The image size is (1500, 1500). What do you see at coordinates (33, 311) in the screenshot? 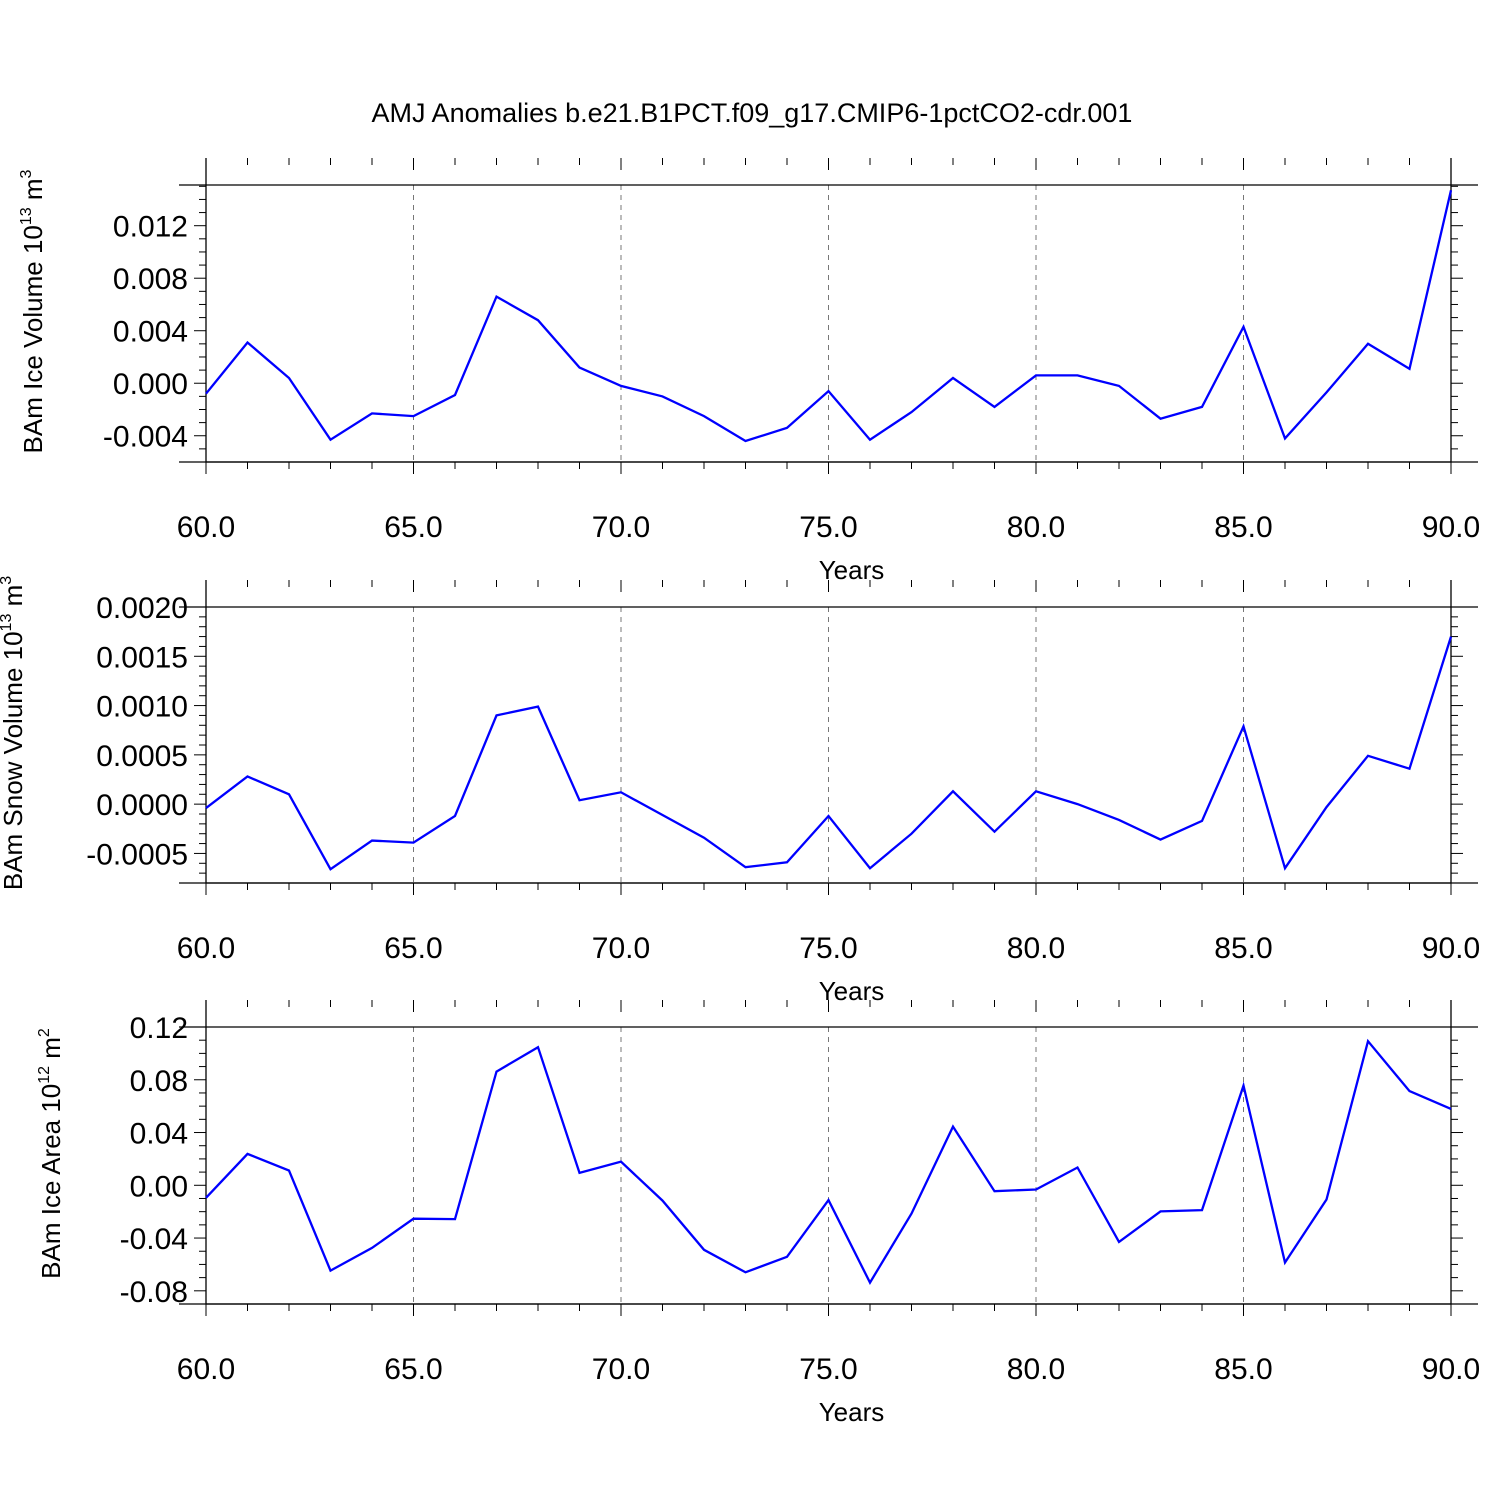
I see `y-axis-title: BAm Ice Volume 1013 m3` at bounding box center [33, 311].